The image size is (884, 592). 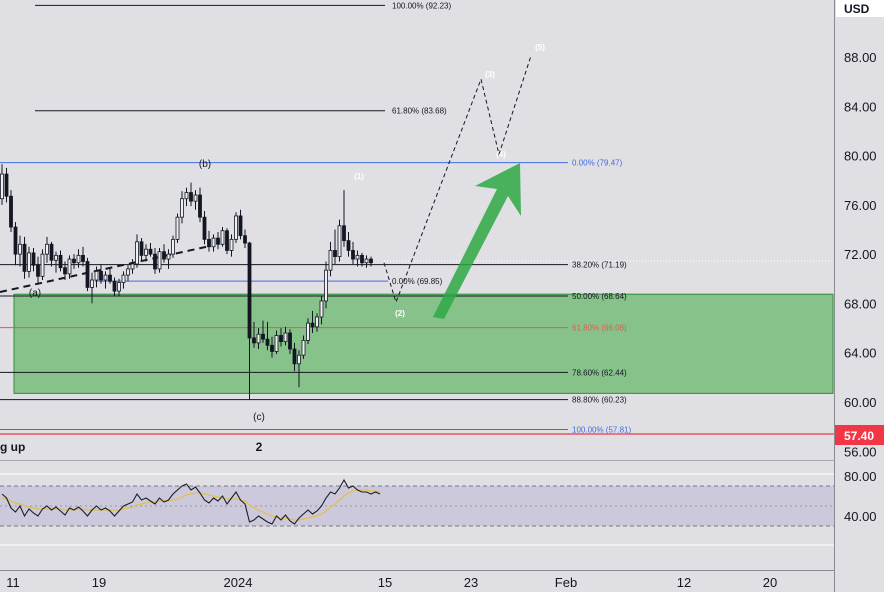 What do you see at coordinates (419, 111) in the screenshot?
I see `fib-extension-label-1: 61.80% (83.68)` at bounding box center [419, 111].